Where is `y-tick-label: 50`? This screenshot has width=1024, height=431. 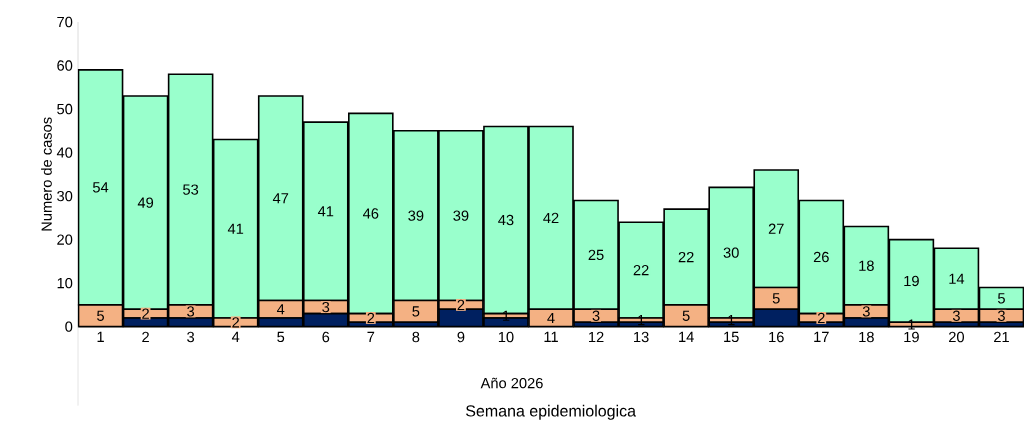
y-tick-label: 50 is located at coordinates (65, 109).